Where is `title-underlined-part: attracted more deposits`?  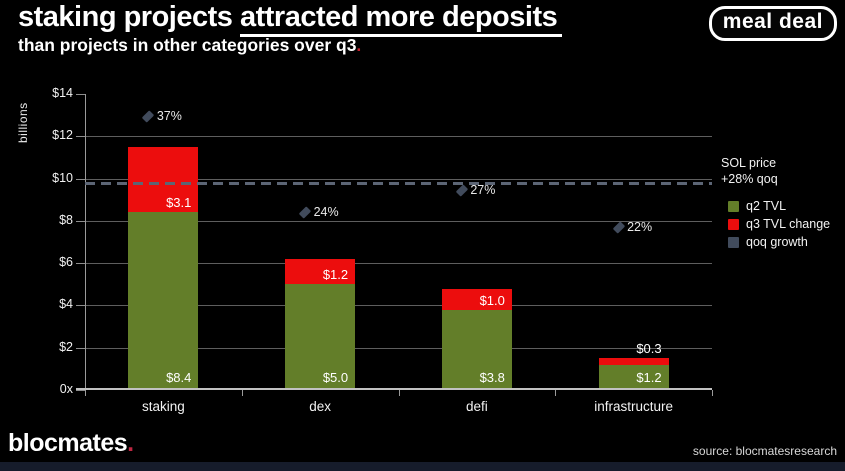
title-underlined-part: attracted more deposits is located at coordinates (401, 19).